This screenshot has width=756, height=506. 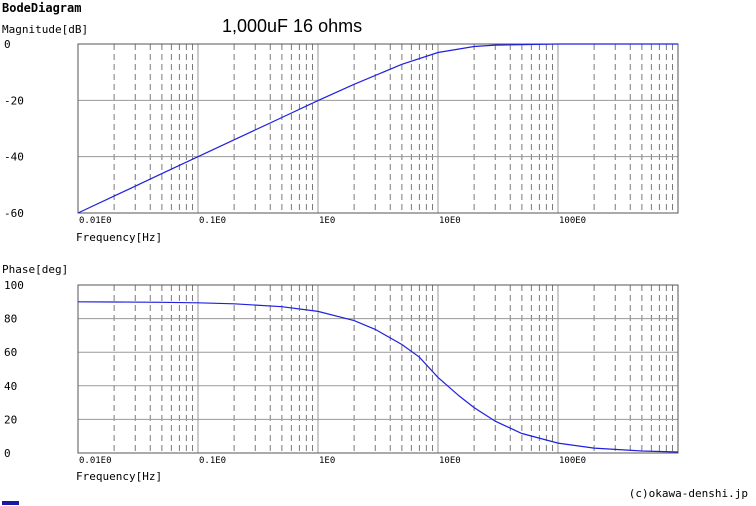 I want to click on y-tick-label: -40, so click(x=14, y=157).